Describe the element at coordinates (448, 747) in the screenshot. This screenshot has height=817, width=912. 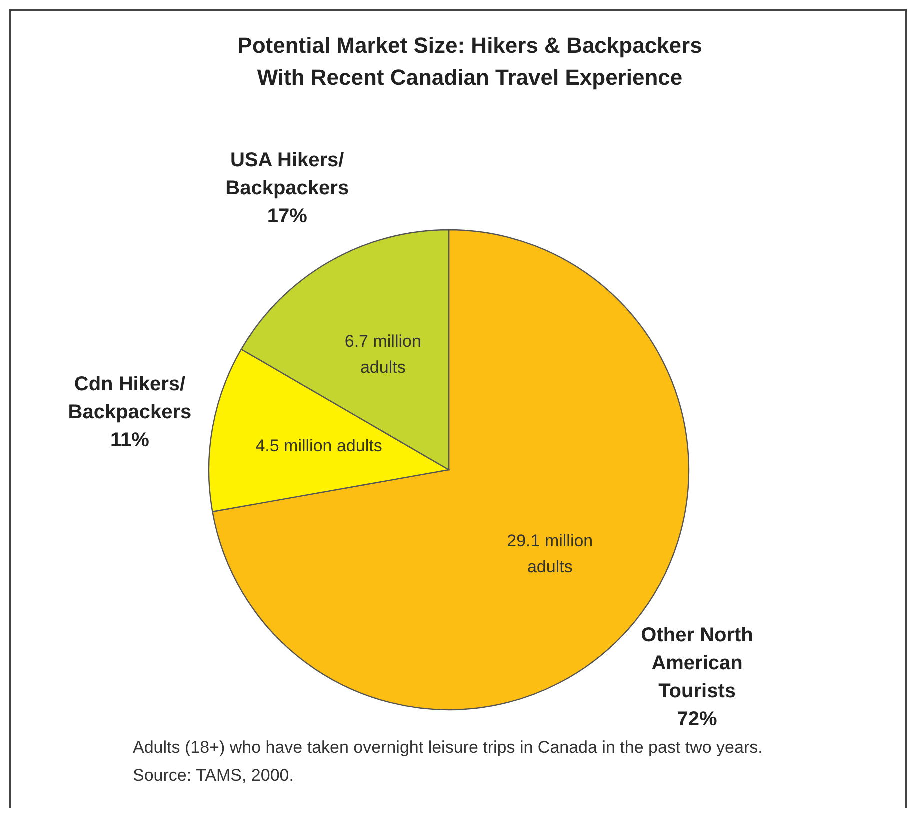
I see `text: Adults (18+) who have taken overnight leisure trips in Canada in the past two years.` at that location.